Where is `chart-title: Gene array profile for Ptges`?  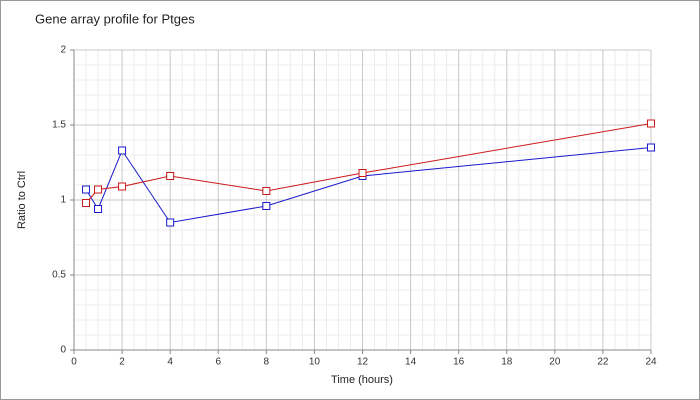 chart-title: Gene array profile for Ptges is located at coordinates (115, 18).